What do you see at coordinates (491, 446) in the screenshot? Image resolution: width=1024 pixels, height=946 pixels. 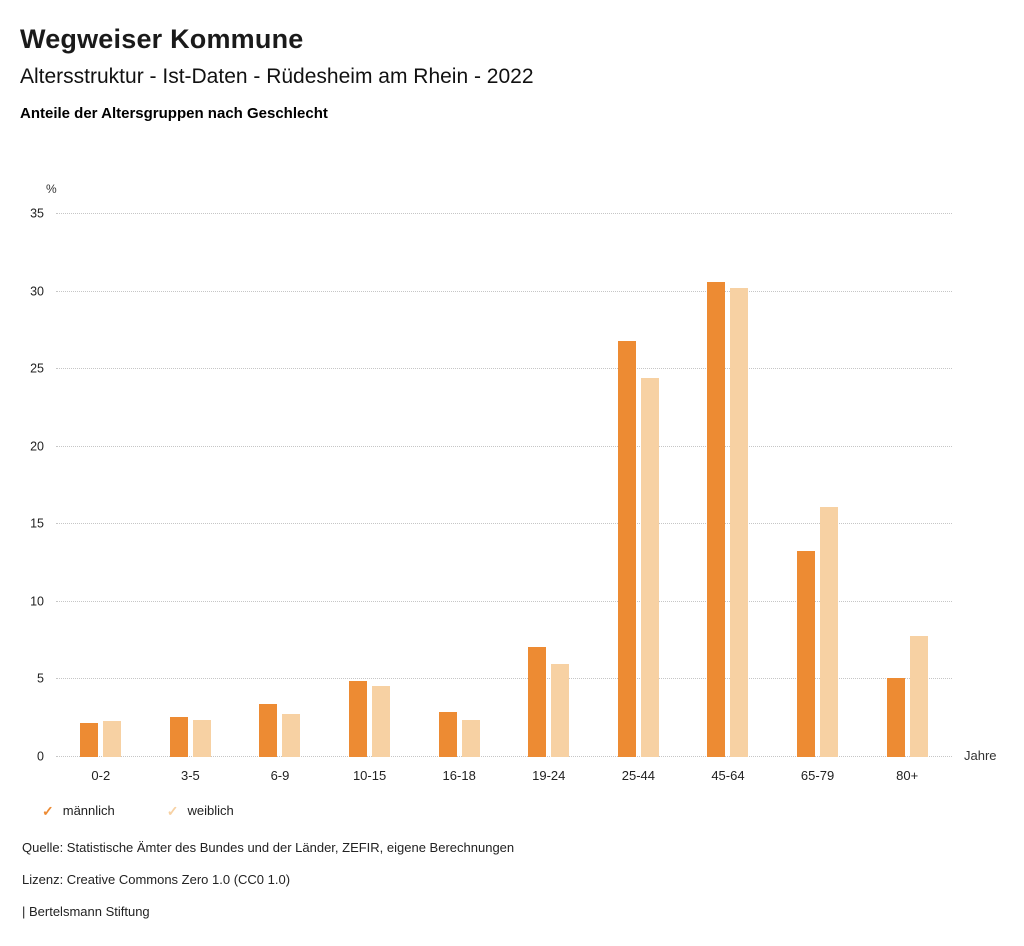 I see `gridline-20: 20` at bounding box center [491, 446].